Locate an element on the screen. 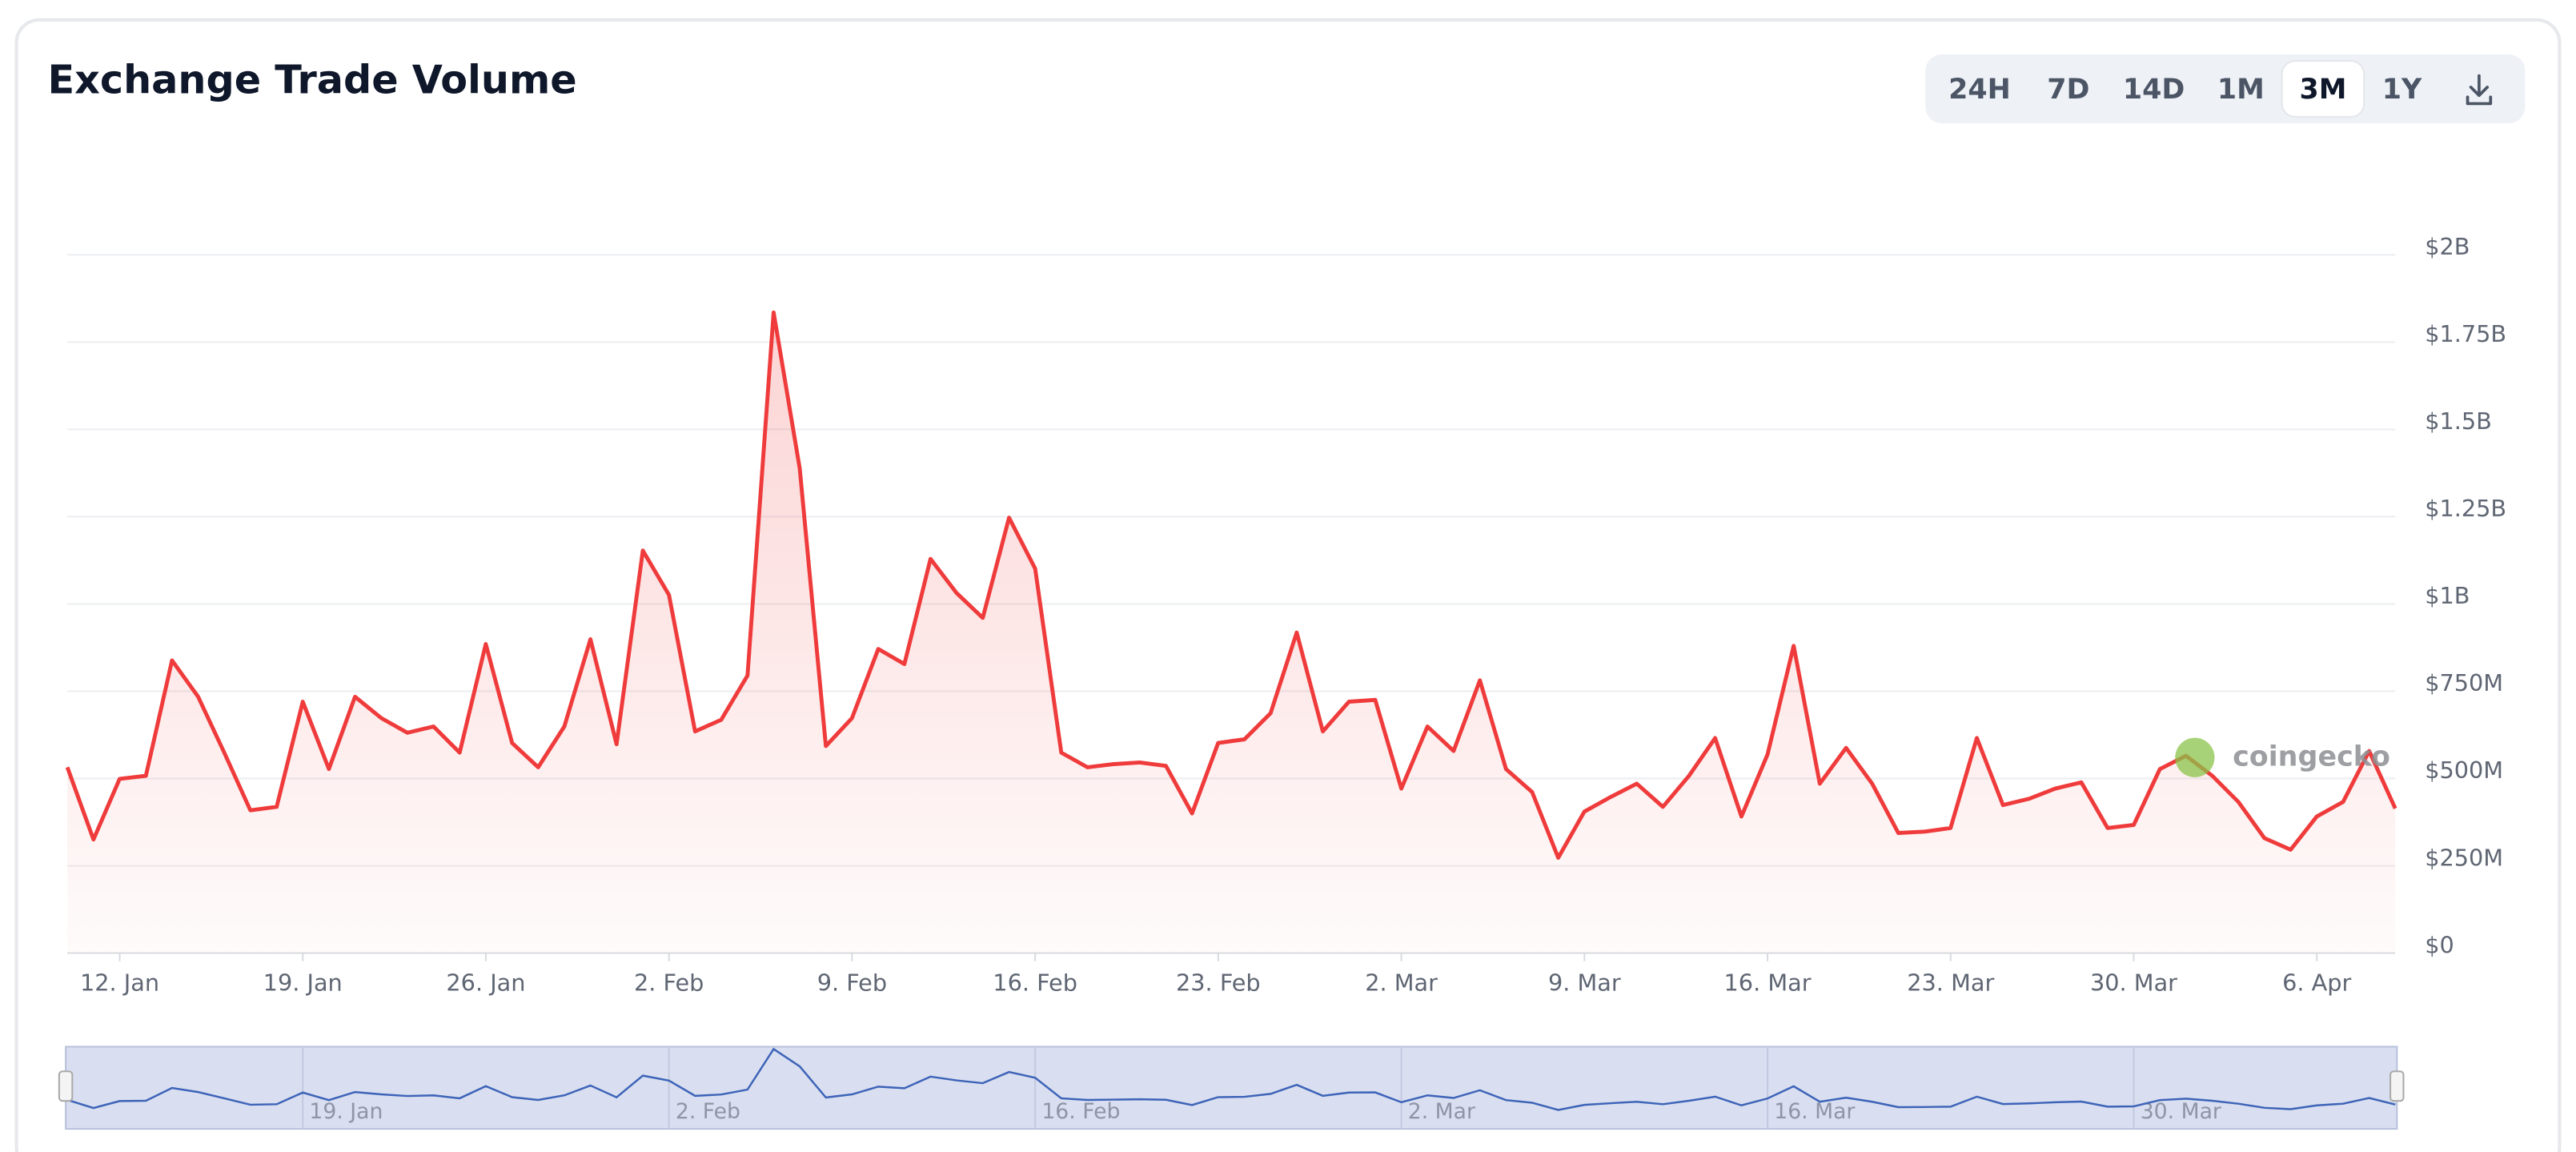  y-tick-label: $2B is located at coordinates (2448, 246).